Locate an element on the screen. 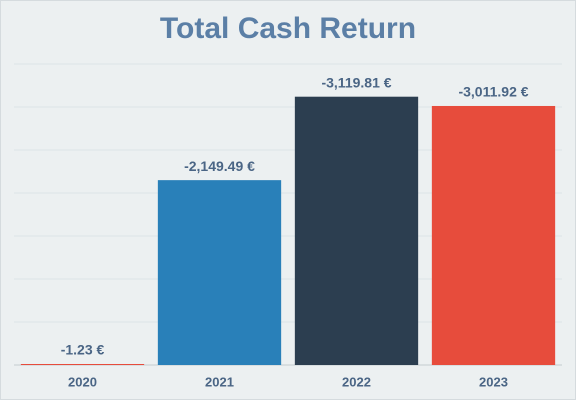 The width and height of the screenshot is (576, 400). x-tick-label: 2021 is located at coordinates (219, 381).